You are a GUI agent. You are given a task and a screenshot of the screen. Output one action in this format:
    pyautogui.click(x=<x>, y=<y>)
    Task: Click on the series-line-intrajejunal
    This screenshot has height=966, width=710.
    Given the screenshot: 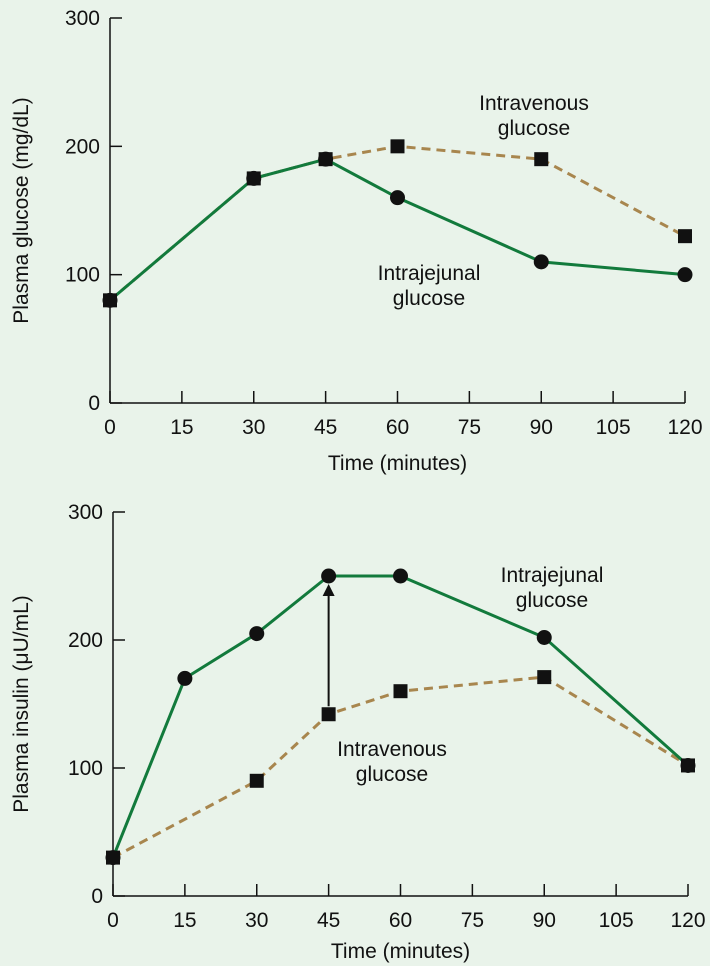 What is the action you would take?
    pyautogui.click(x=397, y=229)
    